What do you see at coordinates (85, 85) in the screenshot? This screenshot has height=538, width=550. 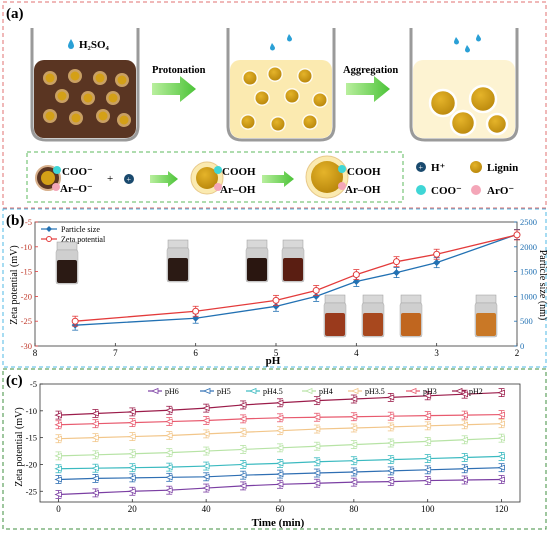 I see `beaker-dark` at bounding box center [85, 85].